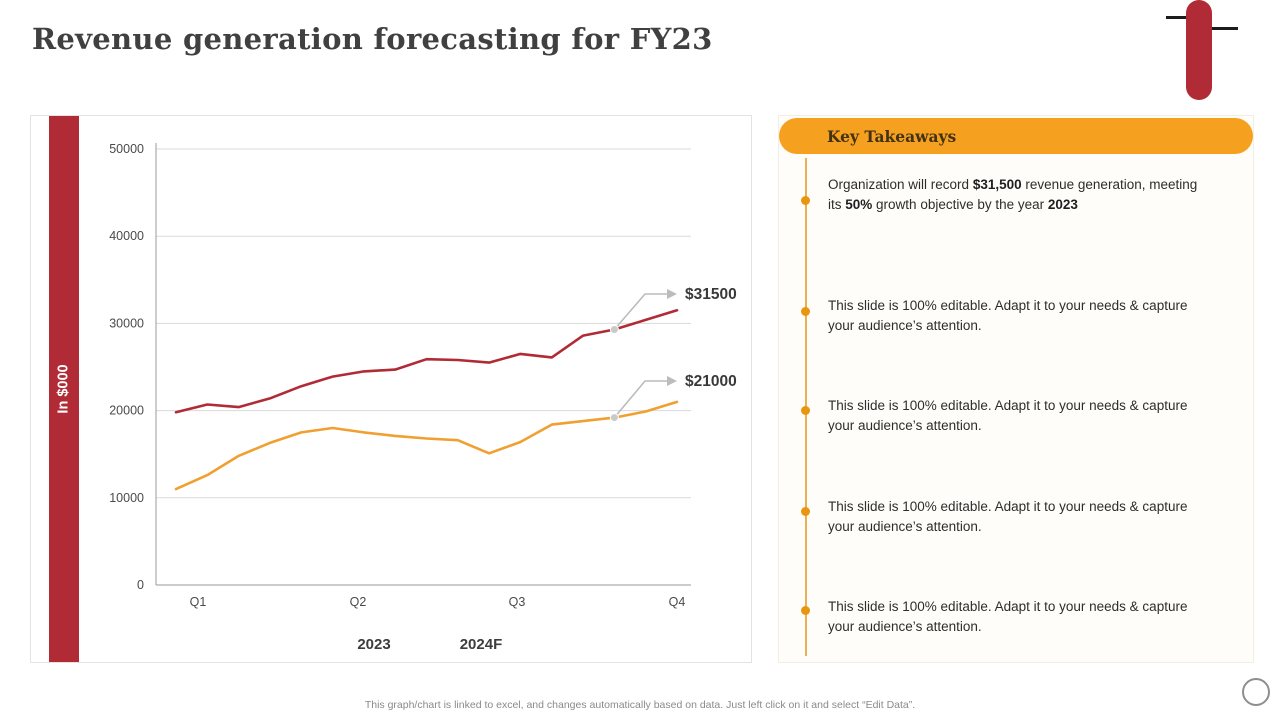 The width and height of the screenshot is (1280, 720). I want to click on text-segment-bold: $31,500, so click(997, 184).